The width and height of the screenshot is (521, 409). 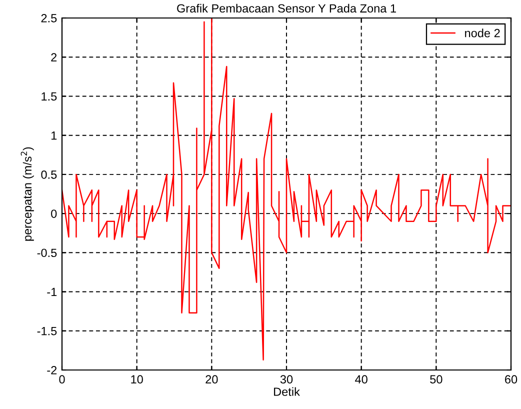 What do you see at coordinates (54, 57) in the screenshot?
I see `y-tick-label: 2` at bounding box center [54, 57].